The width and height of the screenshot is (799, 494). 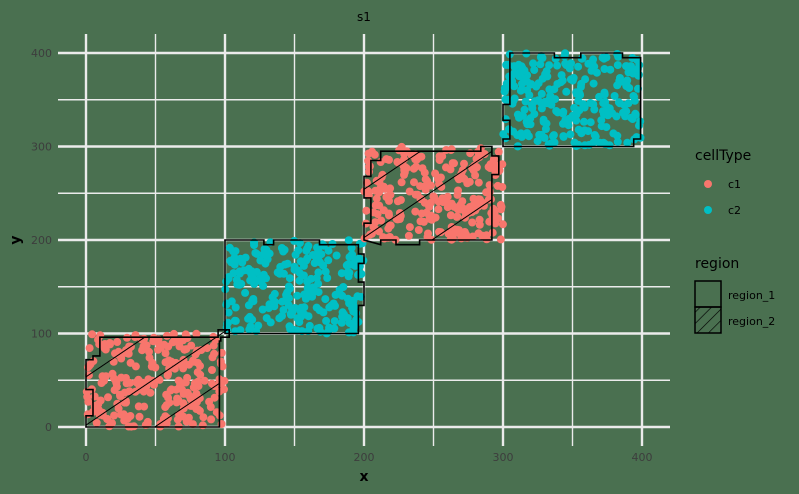 I want to click on legend-region-title: region, so click(x=717, y=264).